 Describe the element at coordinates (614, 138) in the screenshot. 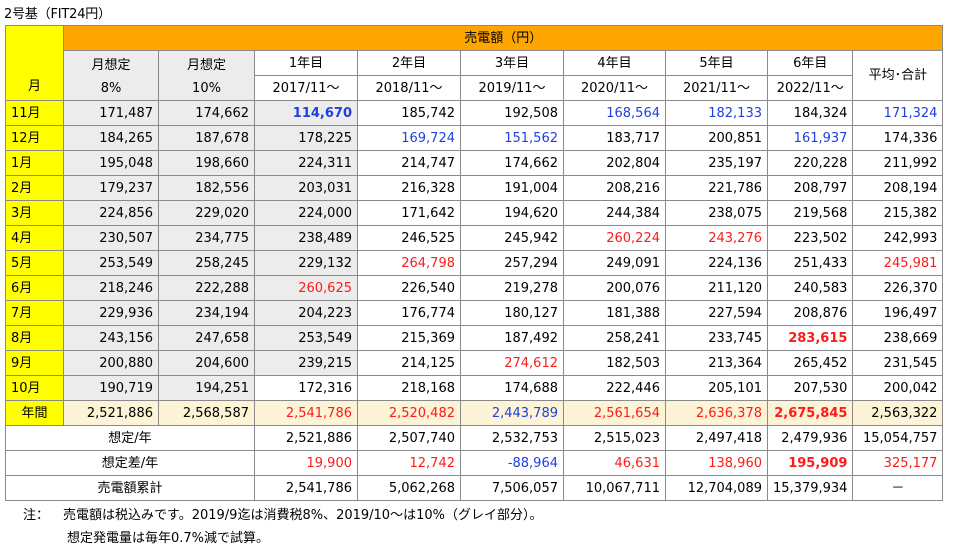

I see `value-cell: 183,717` at that location.